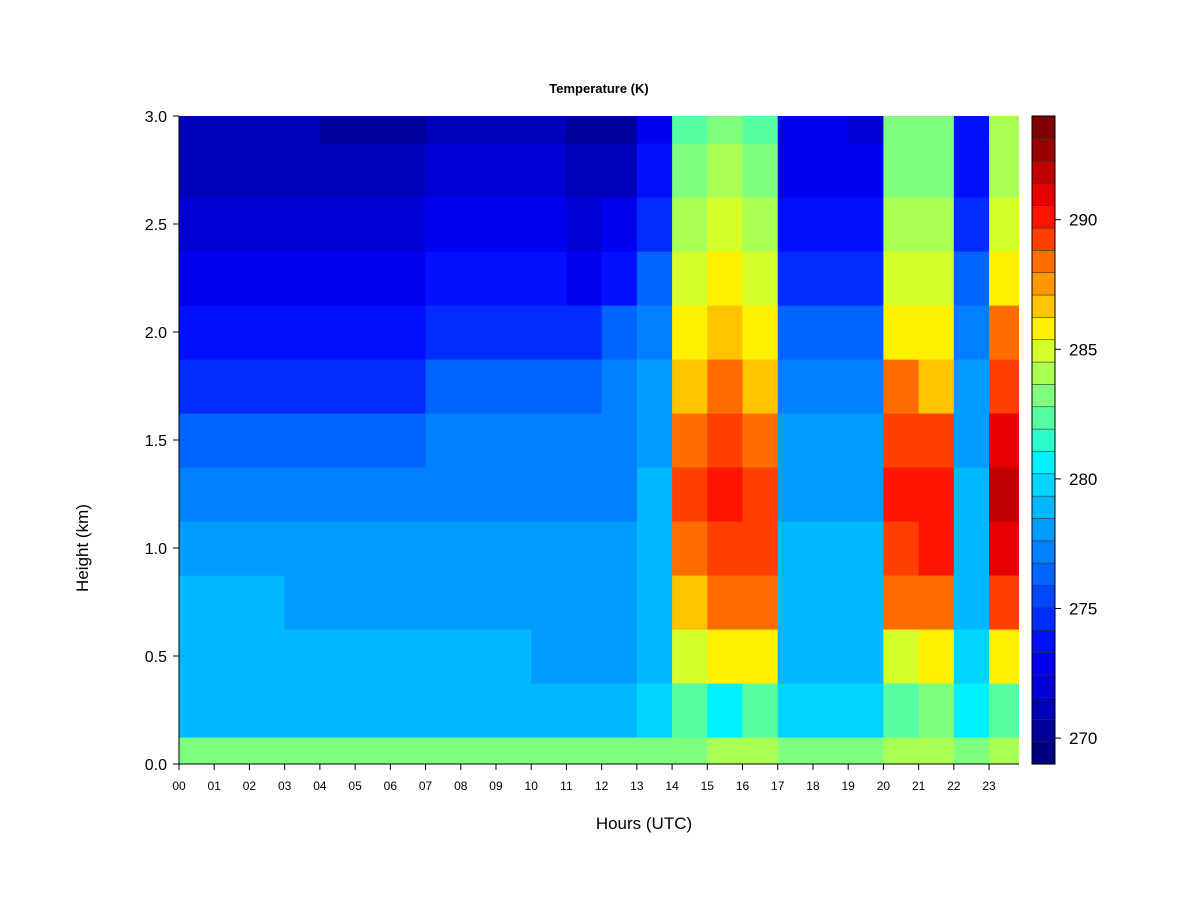  Describe the element at coordinates (496, 786) in the screenshot. I see `x-tick-label: 09` at that location.